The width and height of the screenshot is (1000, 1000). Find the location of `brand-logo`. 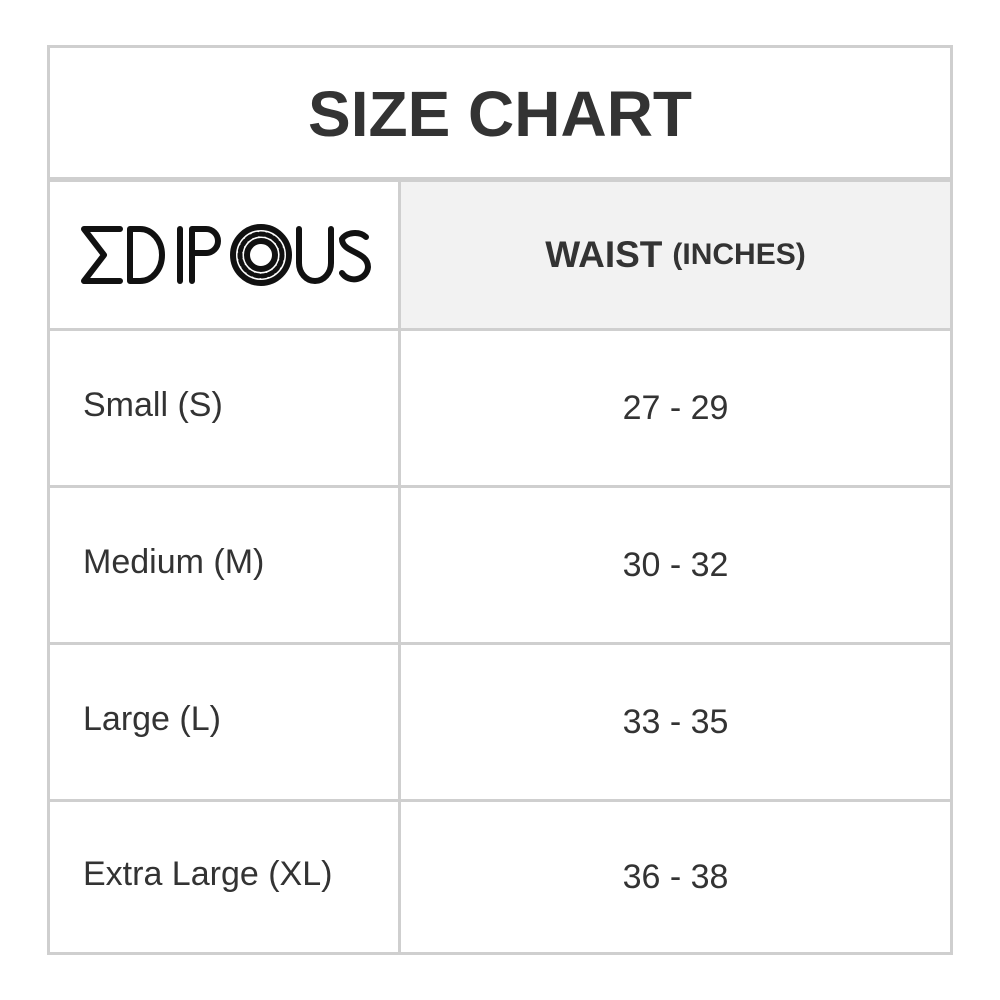

brand-logo is located at coordinates (224, 255).